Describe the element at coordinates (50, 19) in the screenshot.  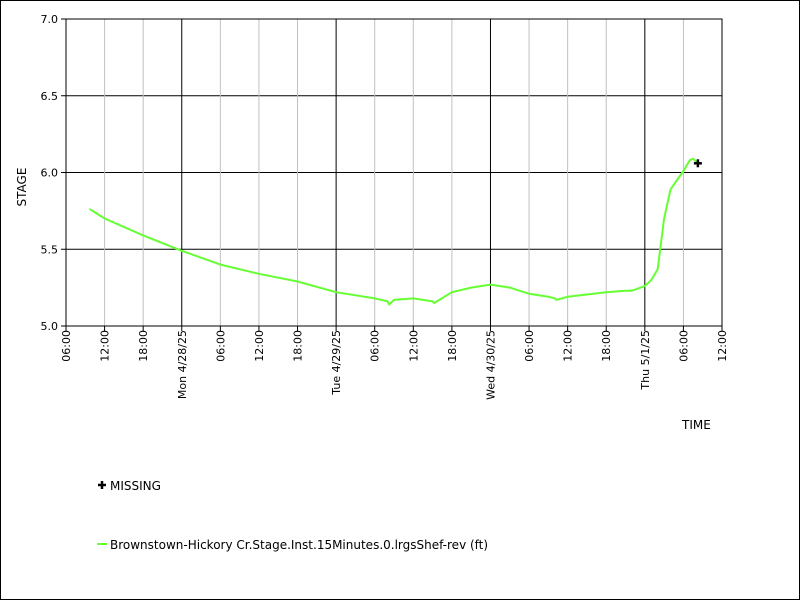
I see `y-tick-label: 7.0` at that location.